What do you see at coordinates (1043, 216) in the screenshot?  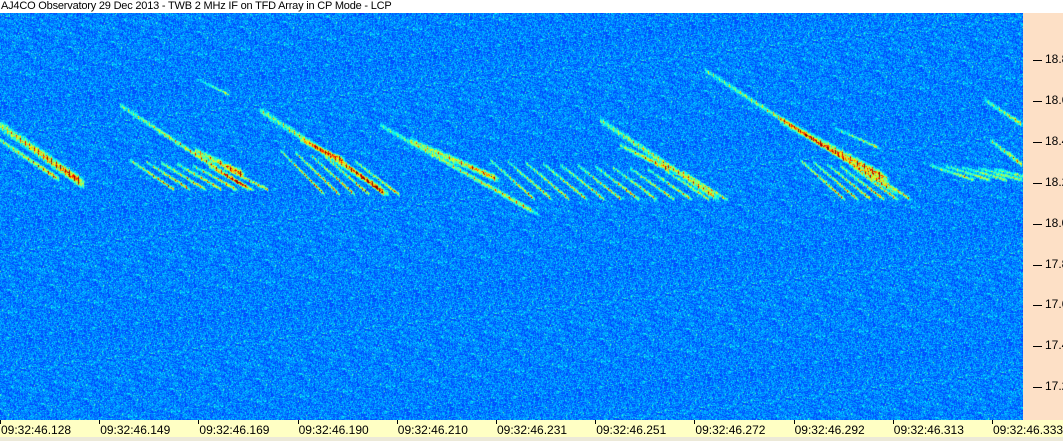 I see `y-axis: 18.8 18.6 18.4 18.2 18.0 17.8 17.6 17.4 17.2` at bounding box center [1043, 216].